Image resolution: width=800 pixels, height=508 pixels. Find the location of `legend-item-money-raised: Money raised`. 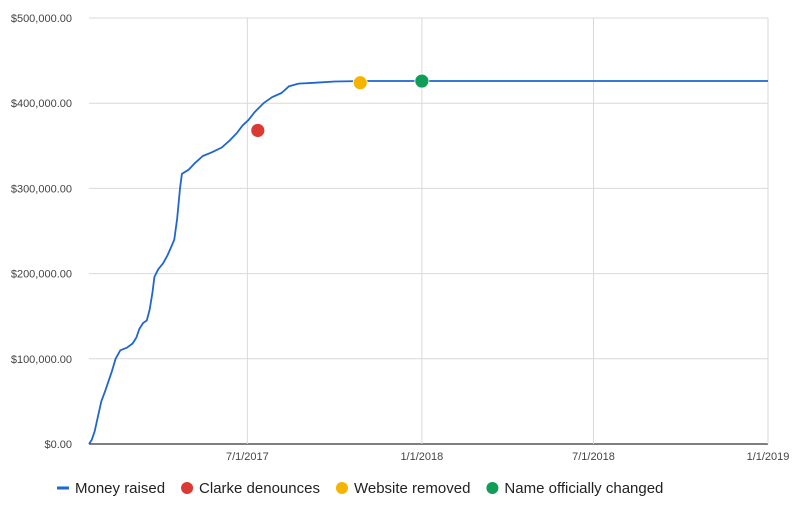

legend-item-money-raised: Money raised is located at coordinates (111, 488).